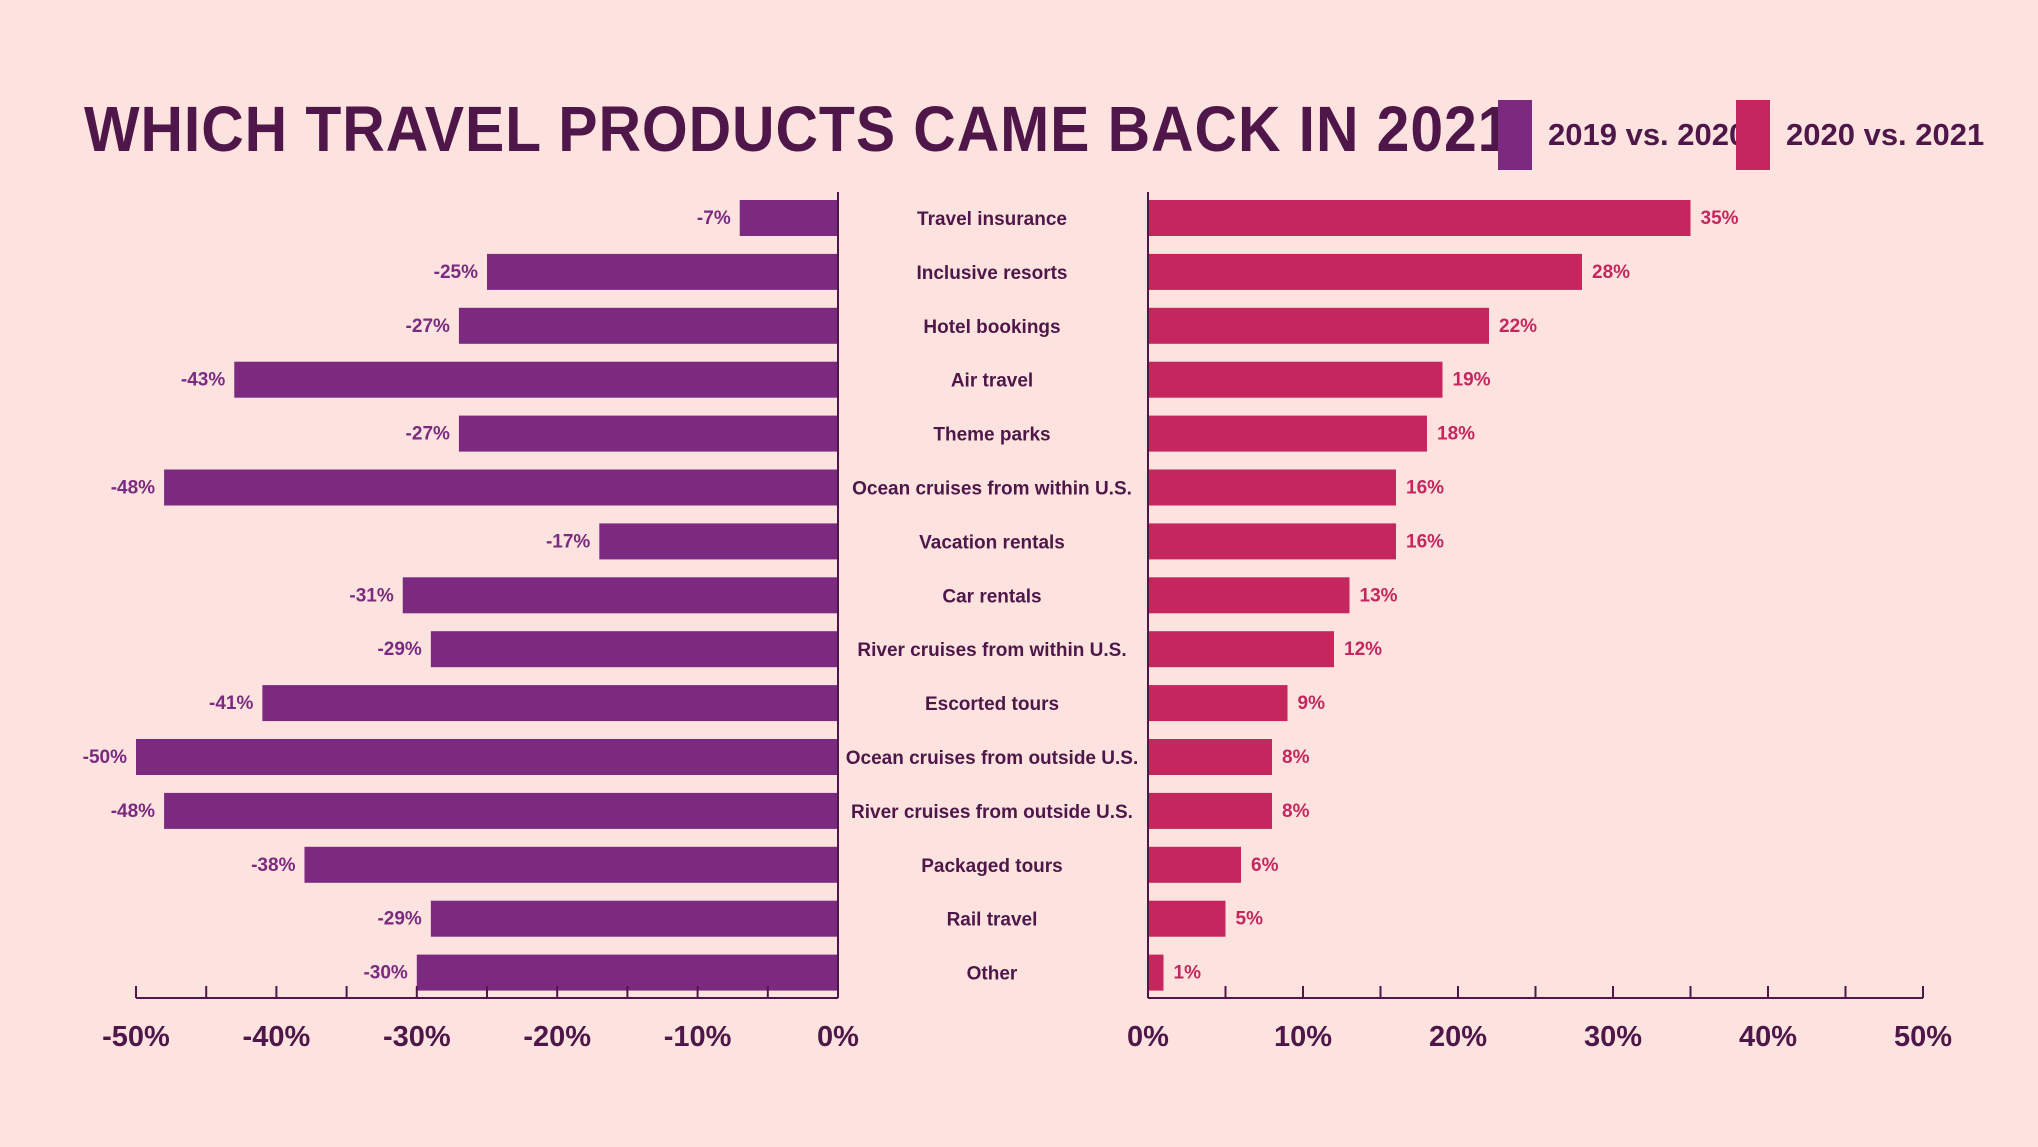  What do you see at coordinates (992, 974) in the screenshot?
I see `category-label-row-15: Other` at bounding box center [992, 974].